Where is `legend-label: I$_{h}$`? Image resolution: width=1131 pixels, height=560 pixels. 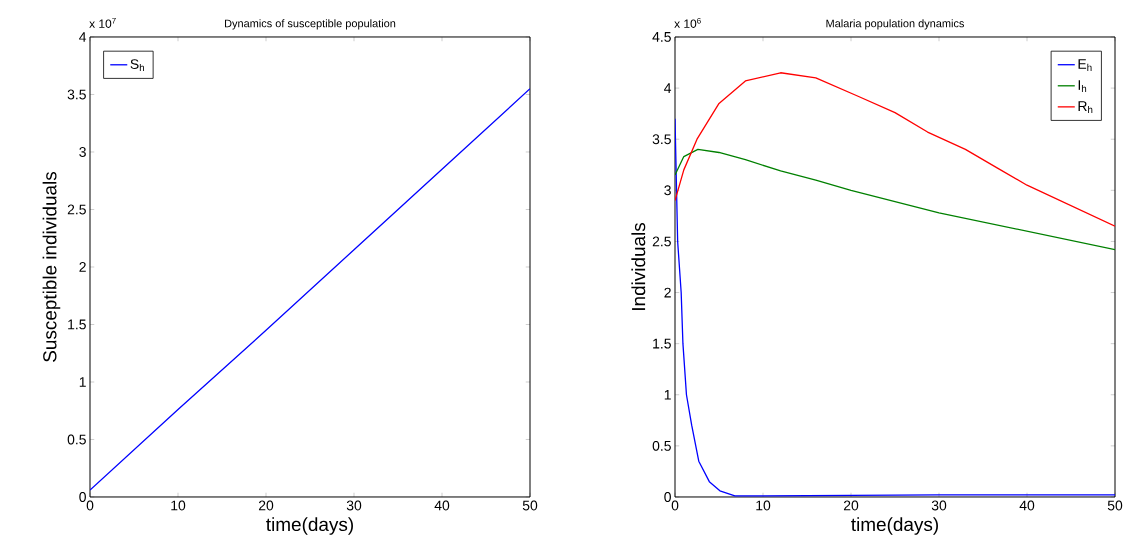 legend-label: I$_{h}$ is located at coordinates (1082, 86).